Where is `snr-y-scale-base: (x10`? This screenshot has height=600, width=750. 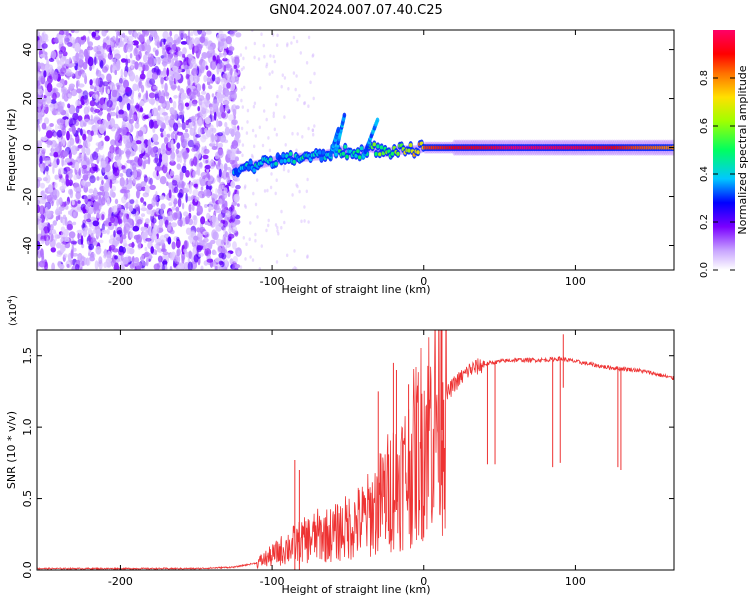 snr-y-scale-base: (x10 is located at coordinates (13, 314).